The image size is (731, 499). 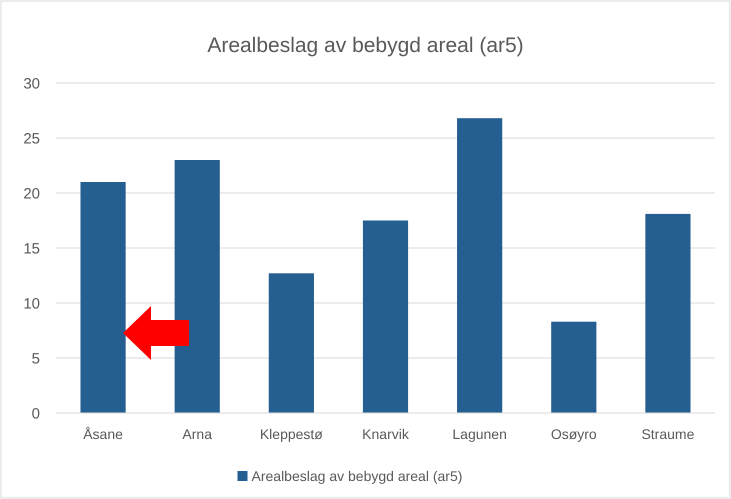 What do you see at coordinates (197, 434) in the screenshot?
I see `x-tick-label: Arna` at bounding box center [197, 434].